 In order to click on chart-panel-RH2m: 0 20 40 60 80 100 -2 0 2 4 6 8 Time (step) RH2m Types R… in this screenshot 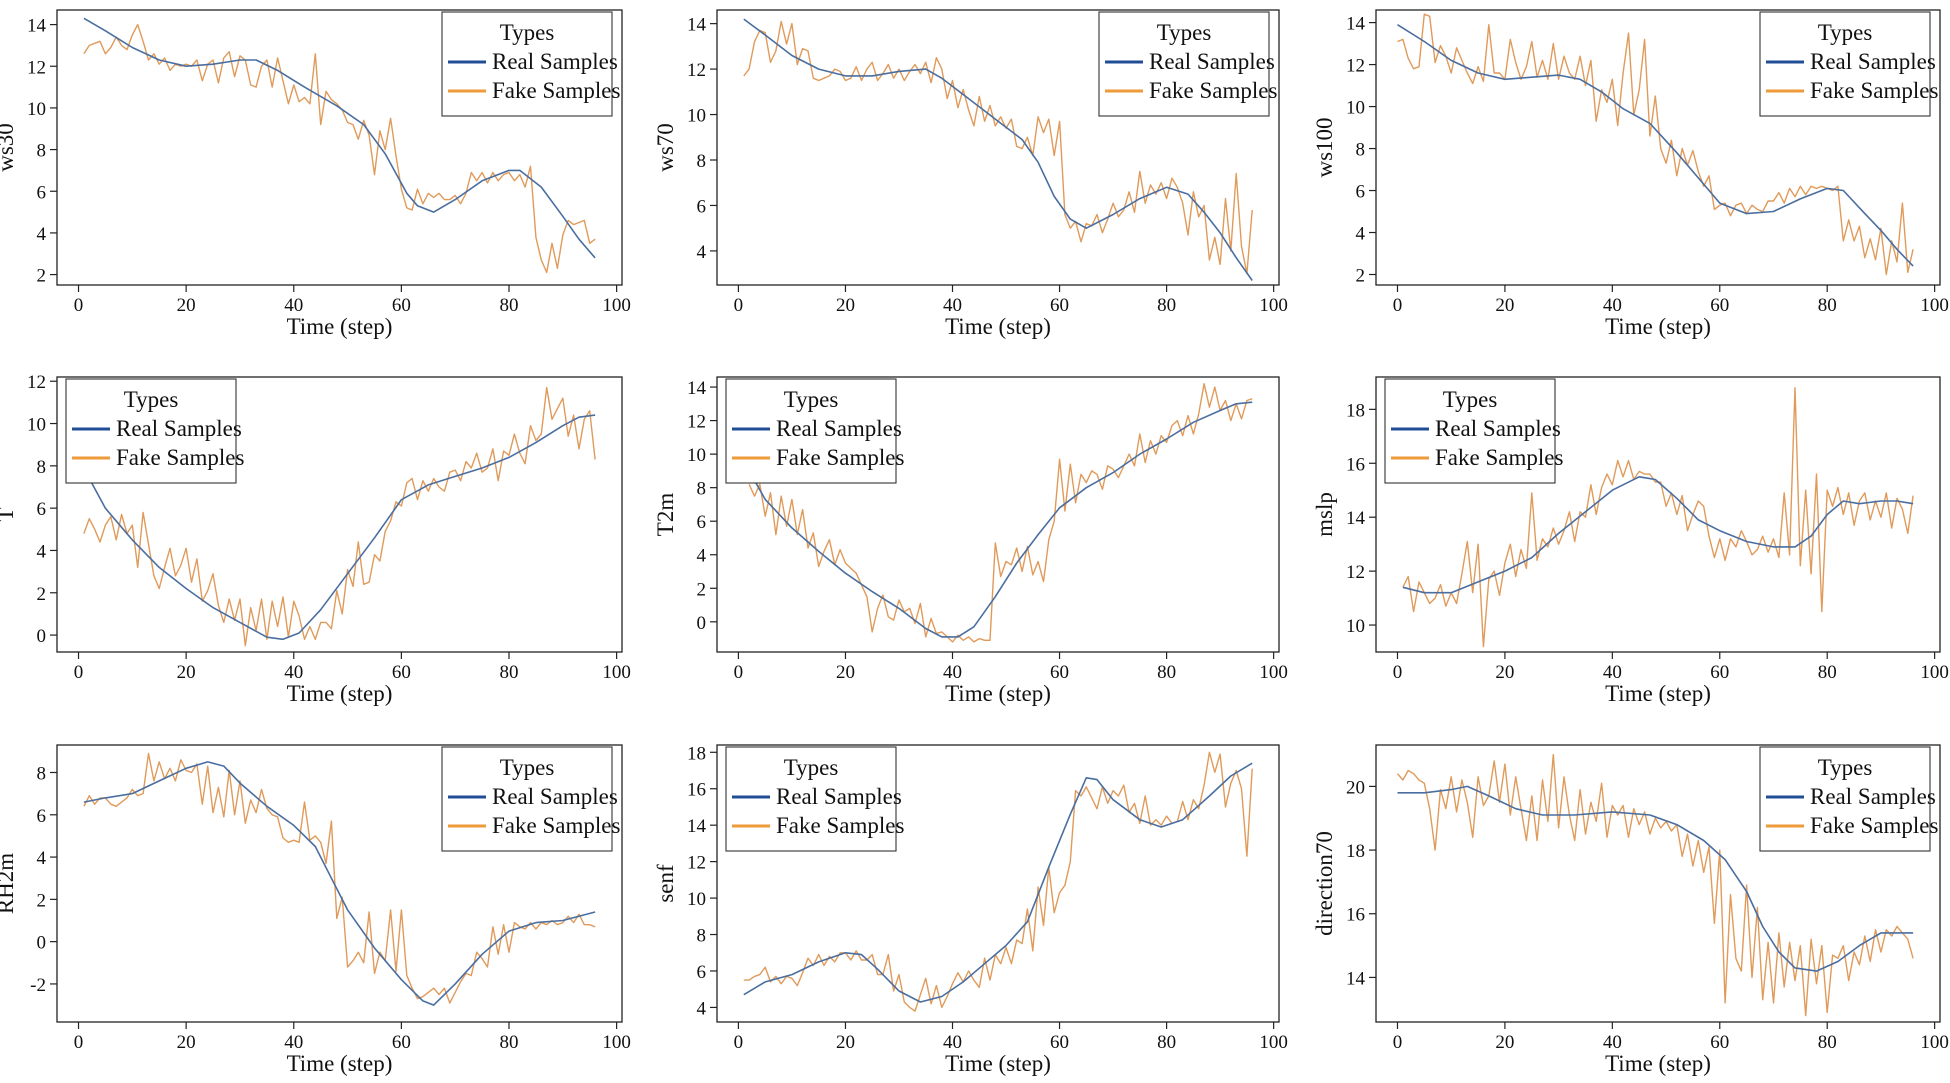, I will do `click(315, 910)`.